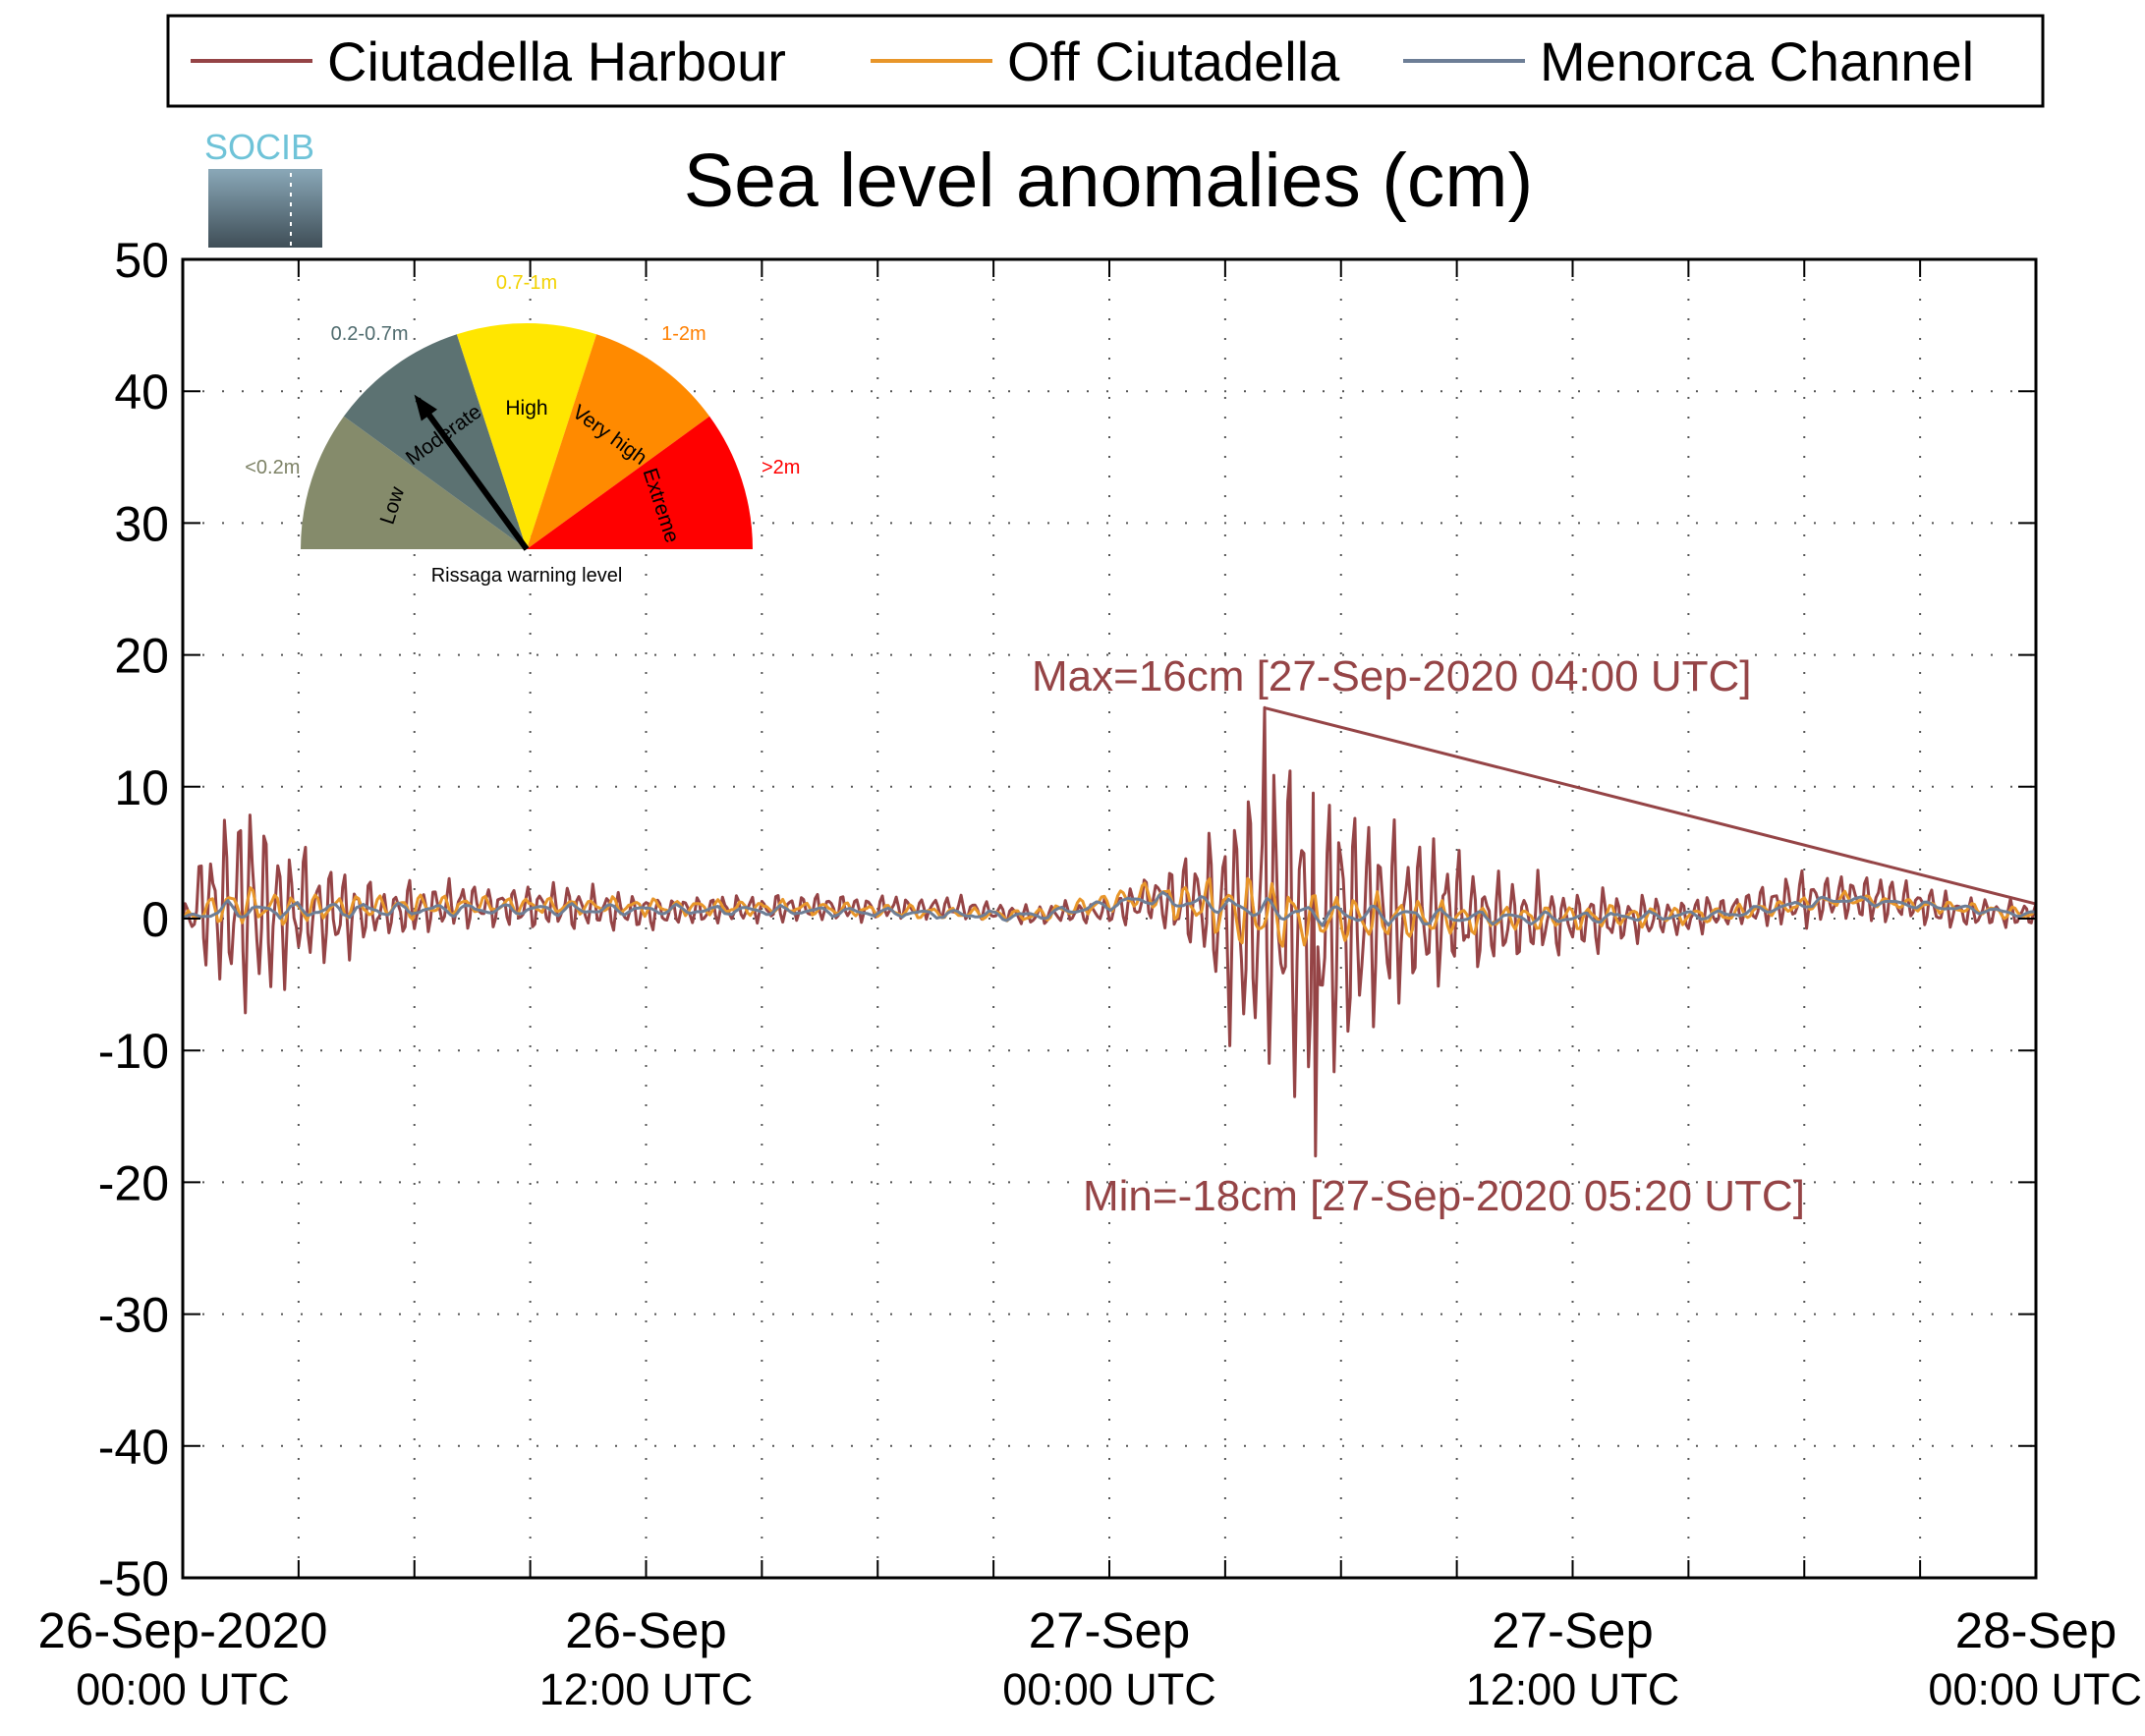 The height and width of the screenshot is (1736, 2145). What do you see at coordinates (183, 1630) in the screenshot?
I see `x-tick-date: 26-Sep-2020` at bounding box center [183, 1630].